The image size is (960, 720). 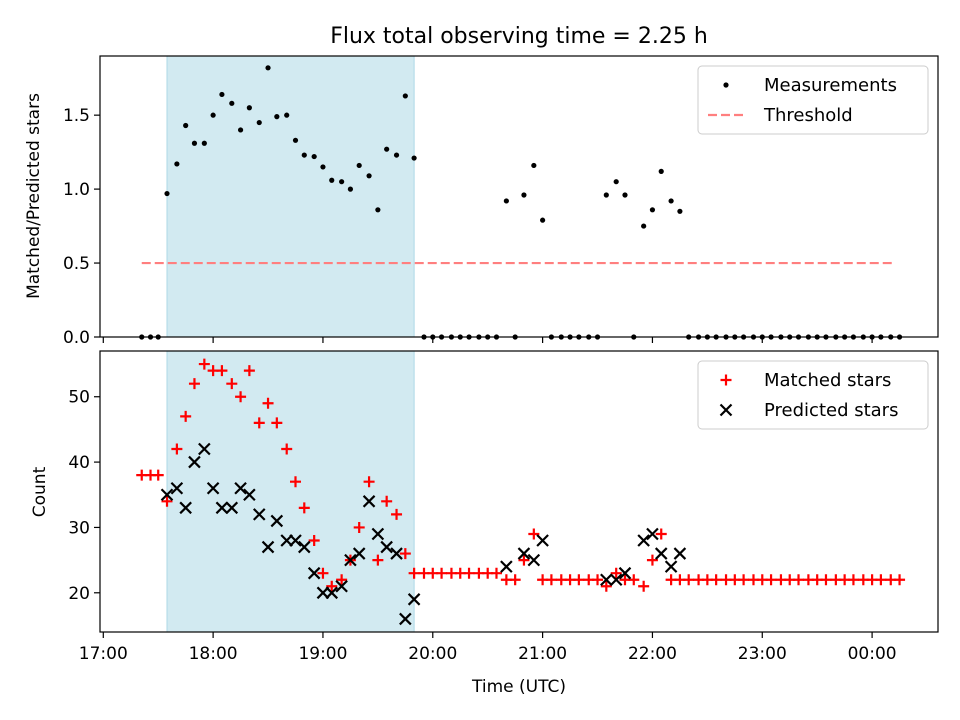 What do you see at coordinates (808, 115) in the screenshot?
I see `legend-label: Threshold` at bounding box center [808, 115].